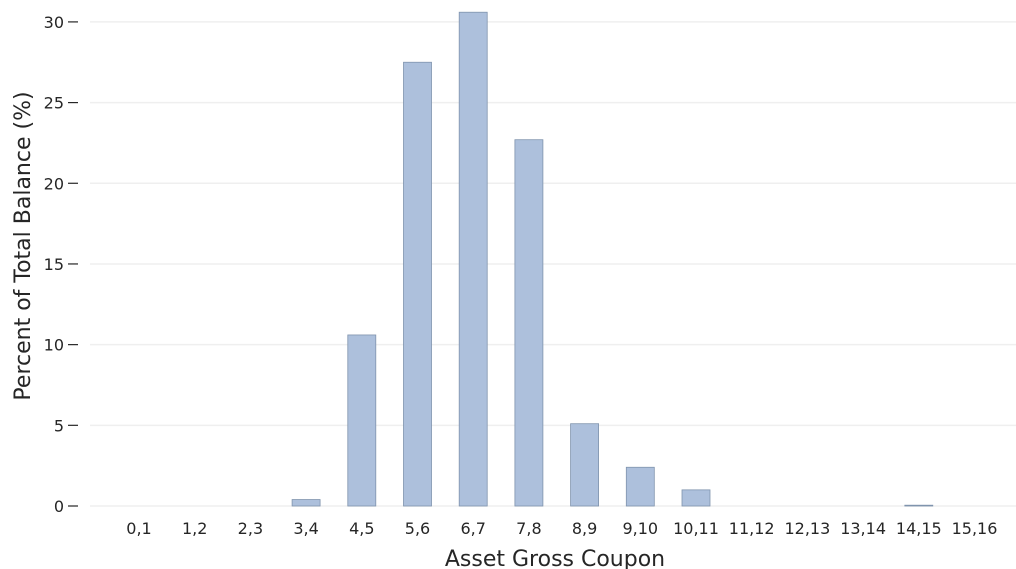 This screenshot has width=1016, height=569. What do you see at coordinates (54, 183) in the screenshot?
I see `y-tick-label: 20` at bounding box center [54, 183].